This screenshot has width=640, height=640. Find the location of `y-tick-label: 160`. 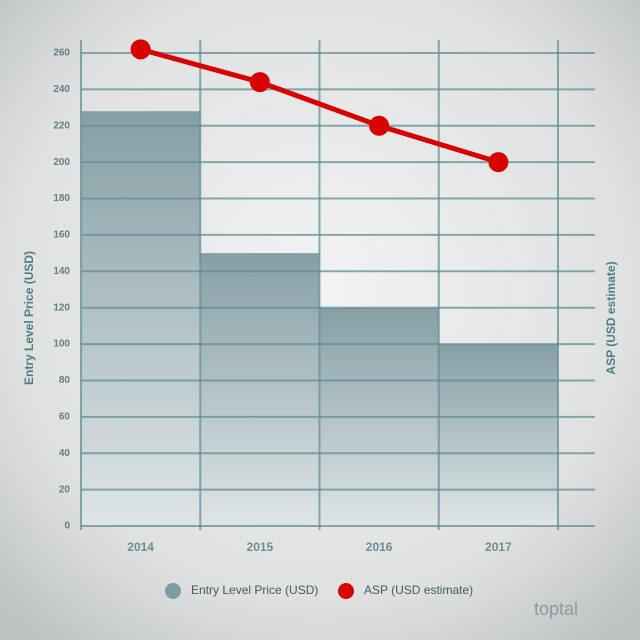

y-tick-label: 160 is located at coordinates (61, 235).